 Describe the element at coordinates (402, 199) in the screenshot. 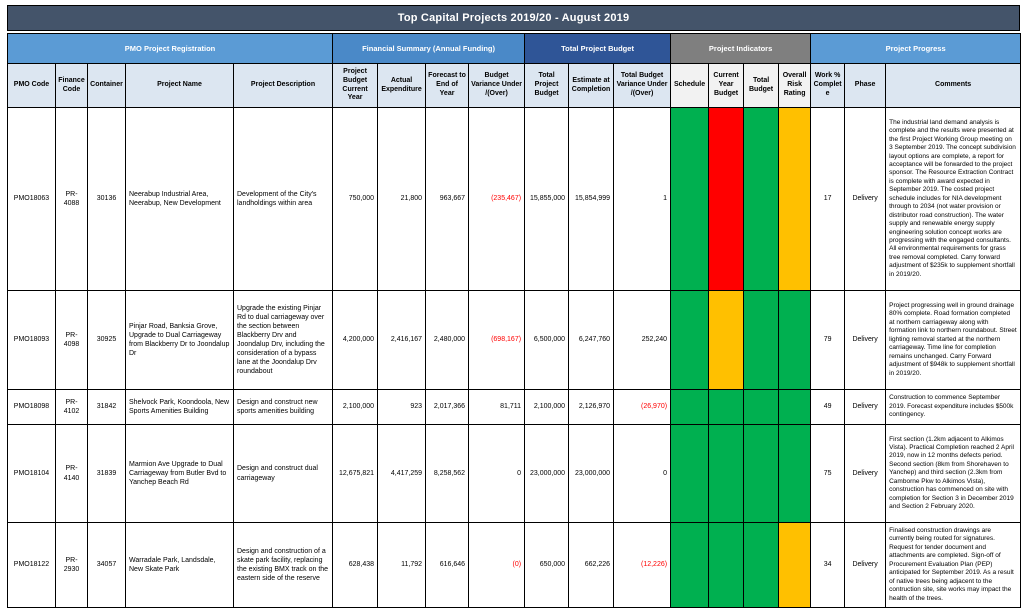

I see `actual-expenditure-cell: 21,800` at that location.